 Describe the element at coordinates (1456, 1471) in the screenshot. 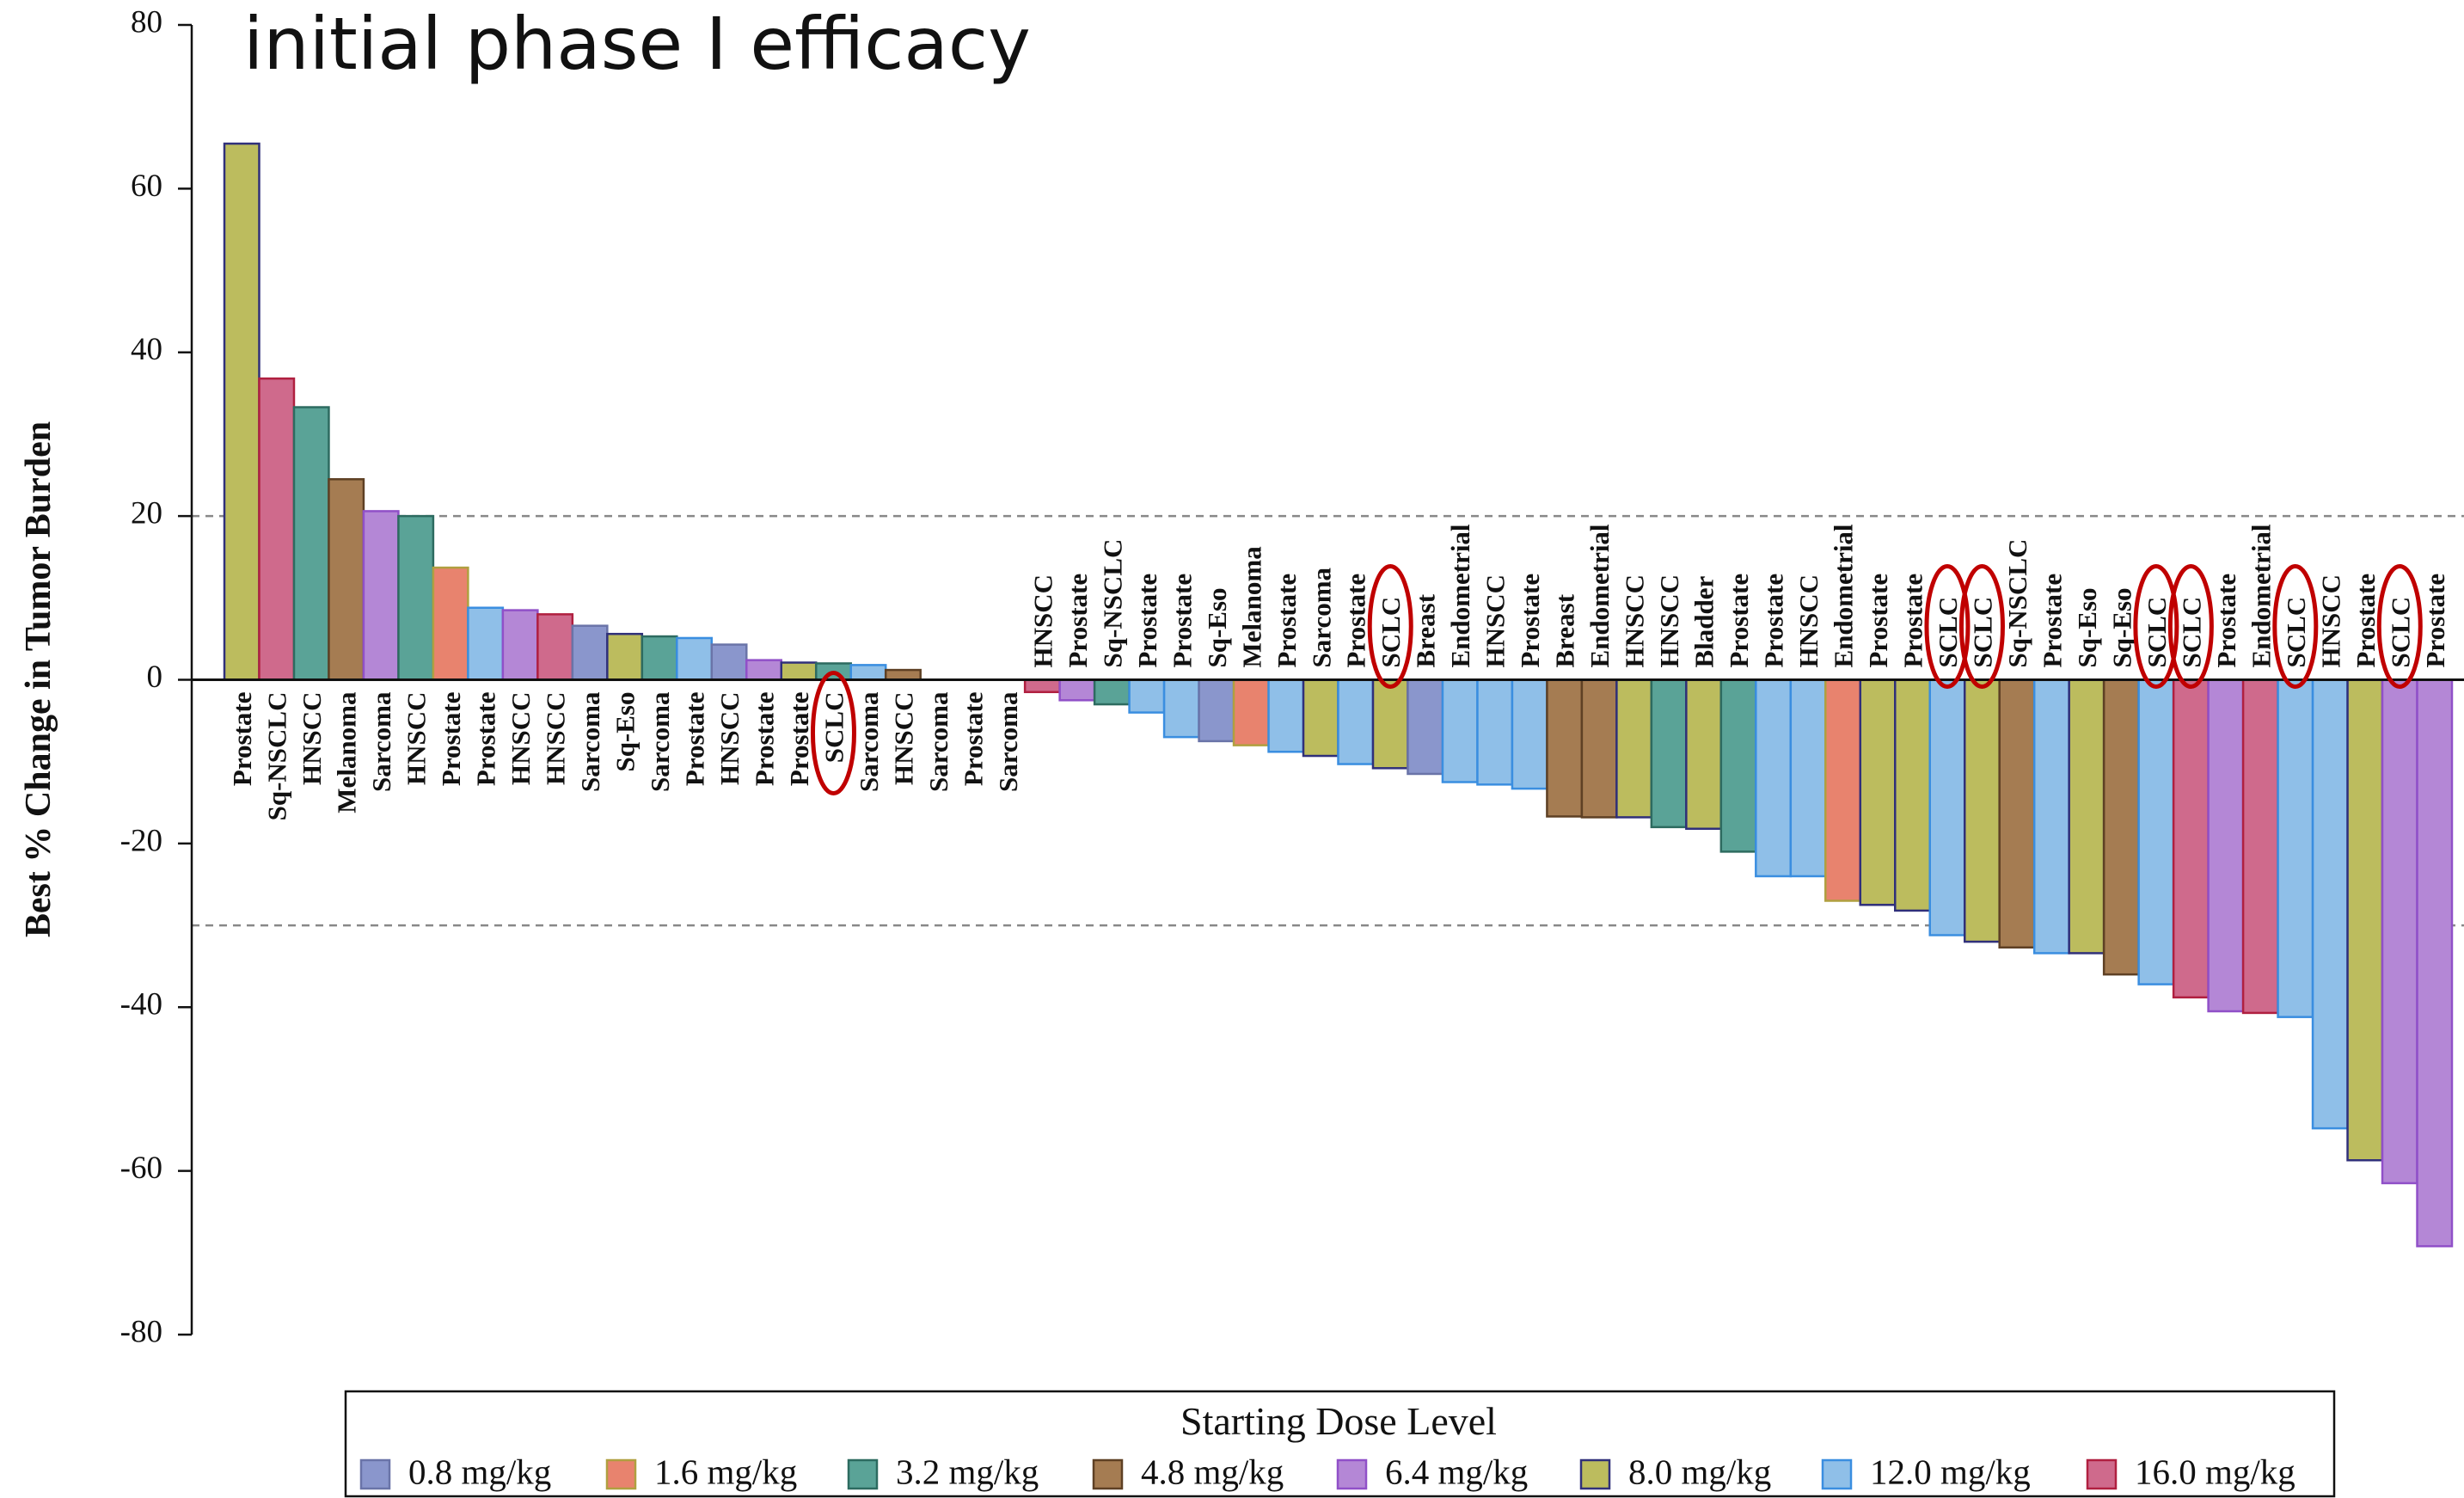

I see `legend-label: 6.4 mg/kg` at that location.